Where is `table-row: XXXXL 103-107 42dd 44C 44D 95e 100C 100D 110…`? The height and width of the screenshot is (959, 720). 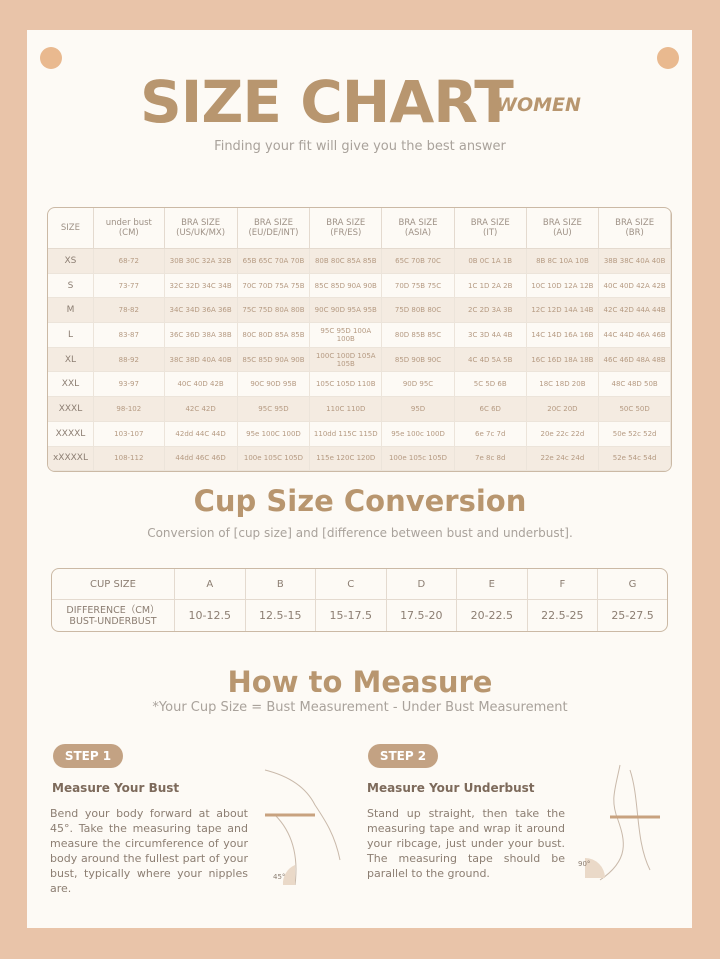 table-row: XXXXL 103-107 42dd 44C 44D 95e 100C 100D 110… is located at coordinates (359, 434).